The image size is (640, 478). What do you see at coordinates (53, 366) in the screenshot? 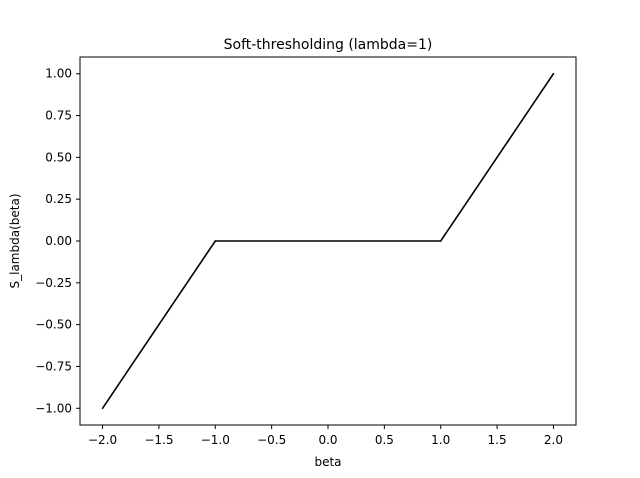
I see `y-tick-label: −0.75` at bounding box center [53, 366].